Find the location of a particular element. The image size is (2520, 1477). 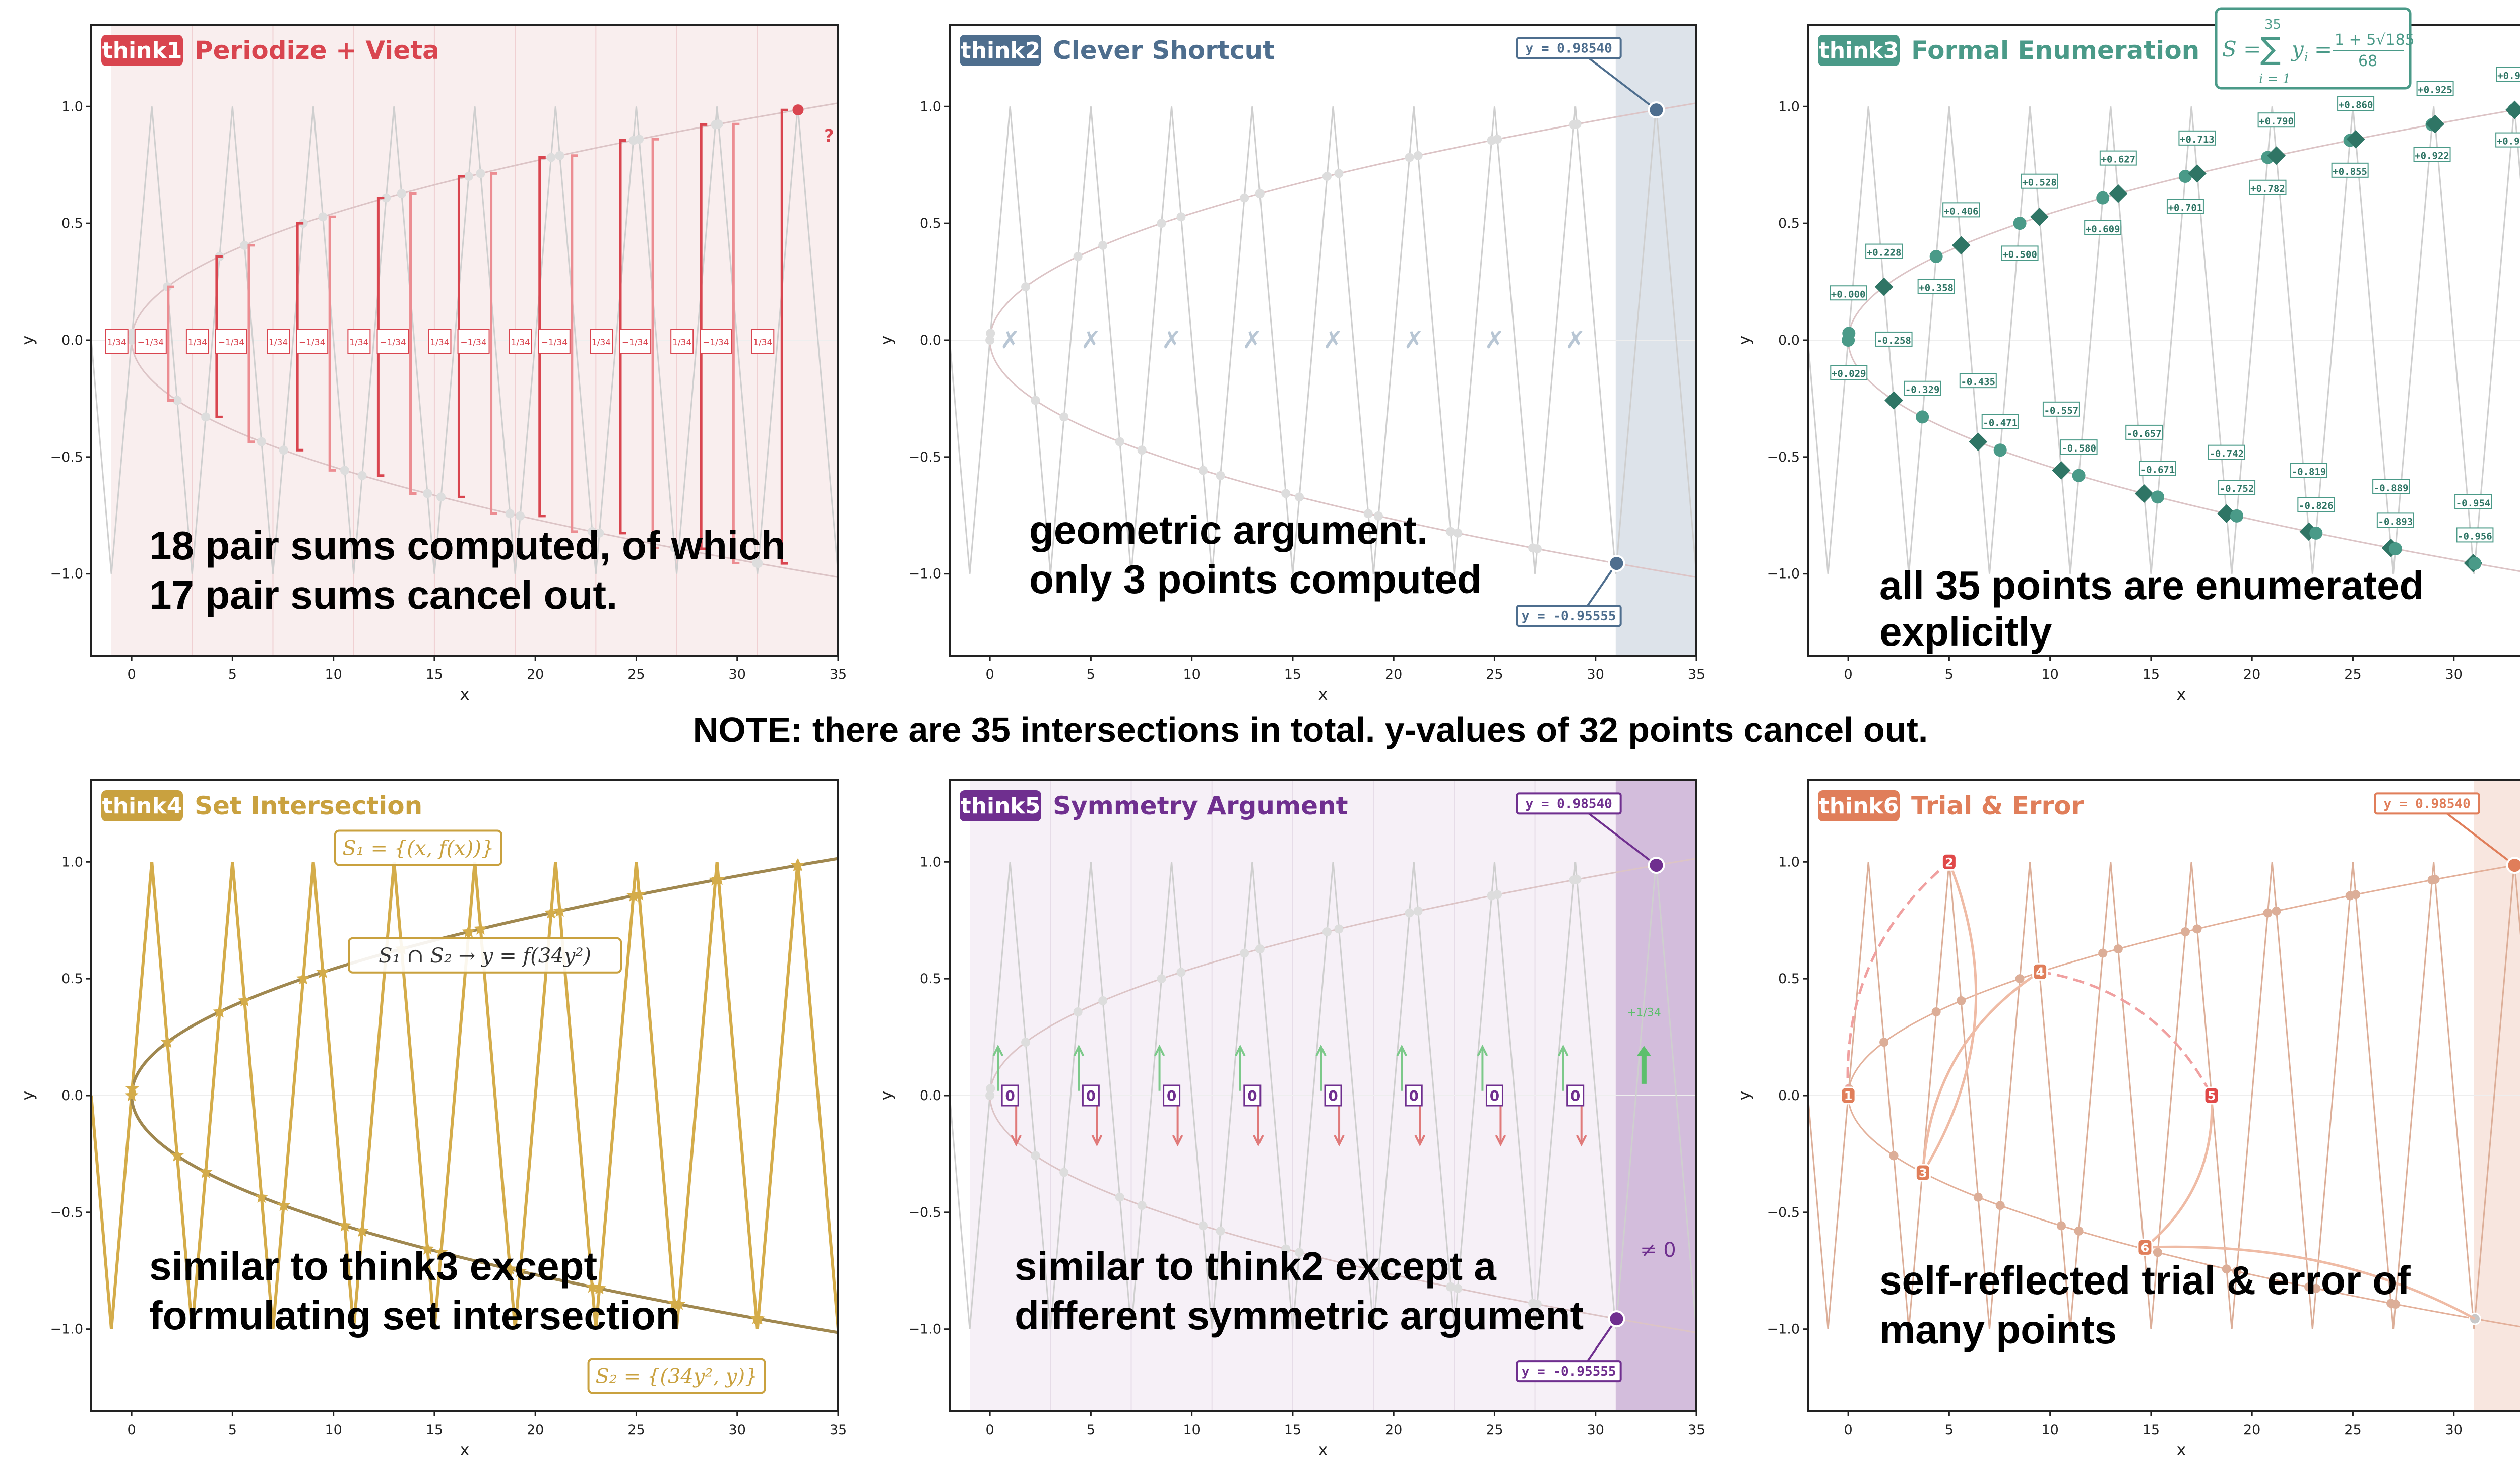

trial-marker: 6 is located at coordinates (2145, 1247).